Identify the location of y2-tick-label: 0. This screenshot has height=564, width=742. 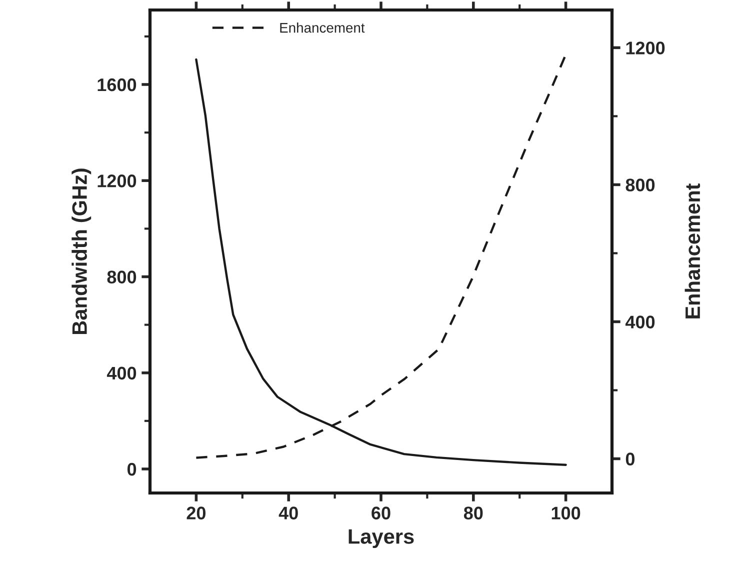
(630, 459).